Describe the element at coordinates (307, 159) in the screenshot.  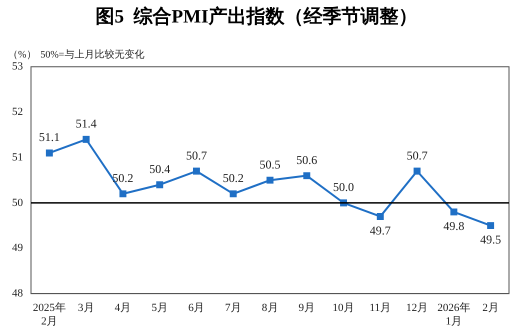
I see `data-label: 50.6` at that location.